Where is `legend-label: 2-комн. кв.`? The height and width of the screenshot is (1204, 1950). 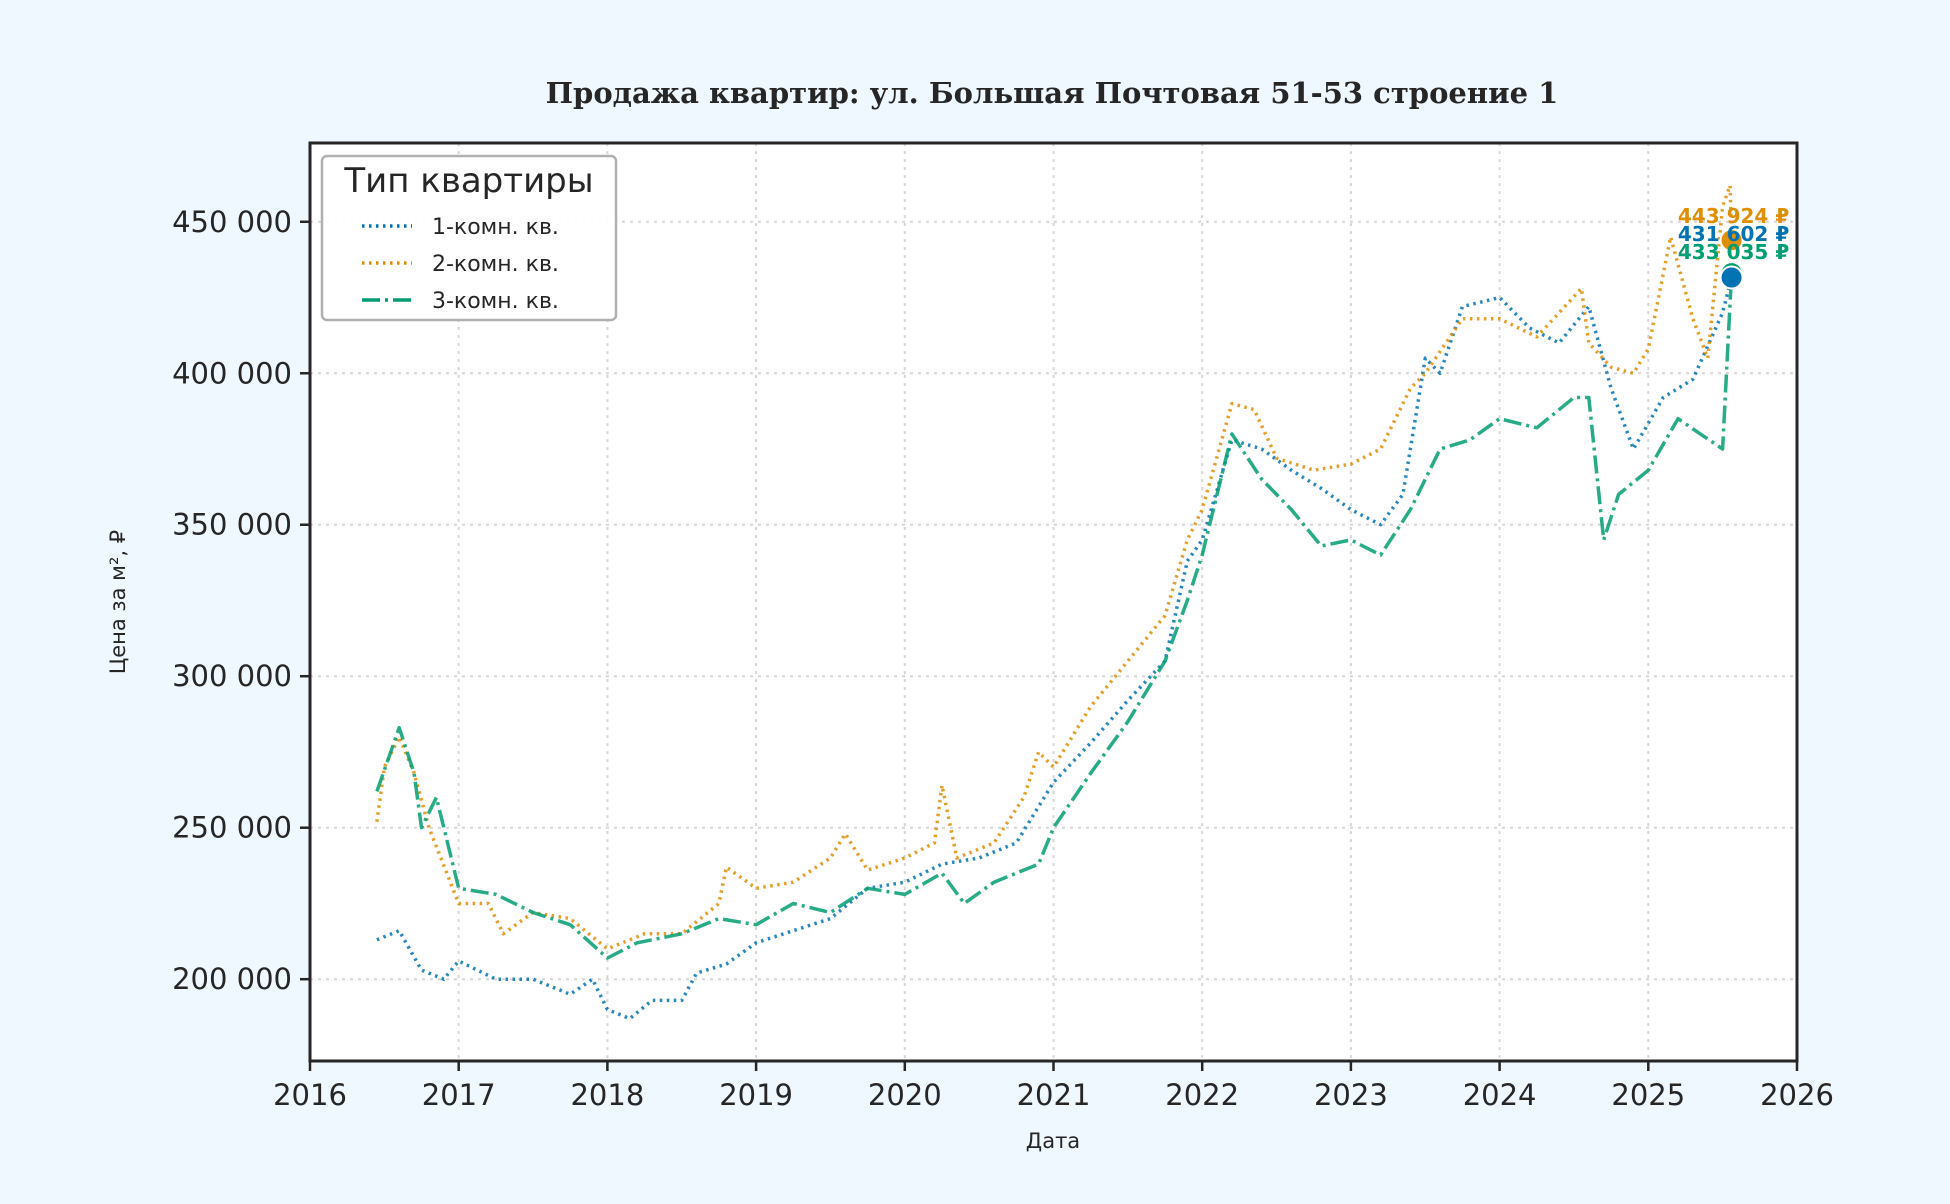
legend-label: 2-комн. кв. is located at coordinates (495, 264).